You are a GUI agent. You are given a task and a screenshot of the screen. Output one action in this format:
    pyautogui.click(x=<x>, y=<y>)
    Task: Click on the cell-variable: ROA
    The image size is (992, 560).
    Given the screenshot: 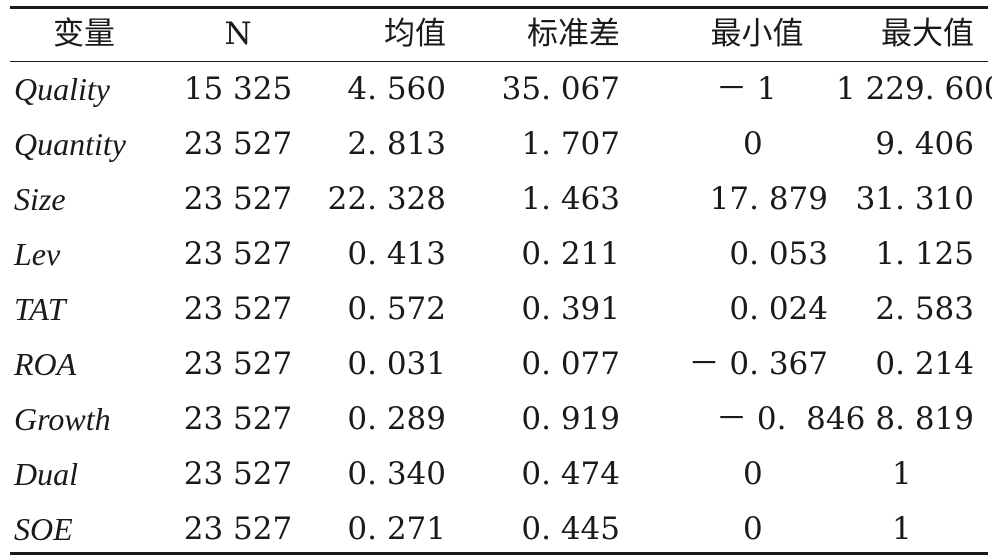 What is the action you would take?
    pyautogui.click(x=45, y=364)
    